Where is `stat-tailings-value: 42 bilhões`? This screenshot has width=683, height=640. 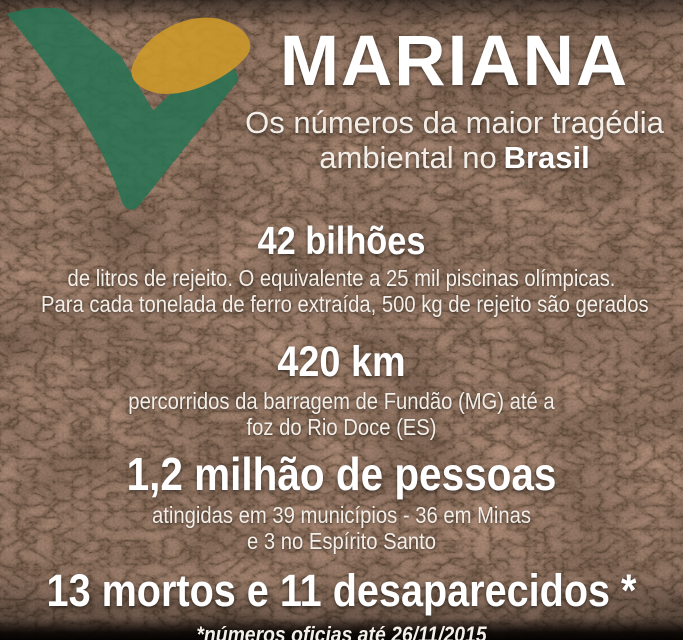 stat-tailings-value: 42 bilhões is located at coordinates (341, 241).